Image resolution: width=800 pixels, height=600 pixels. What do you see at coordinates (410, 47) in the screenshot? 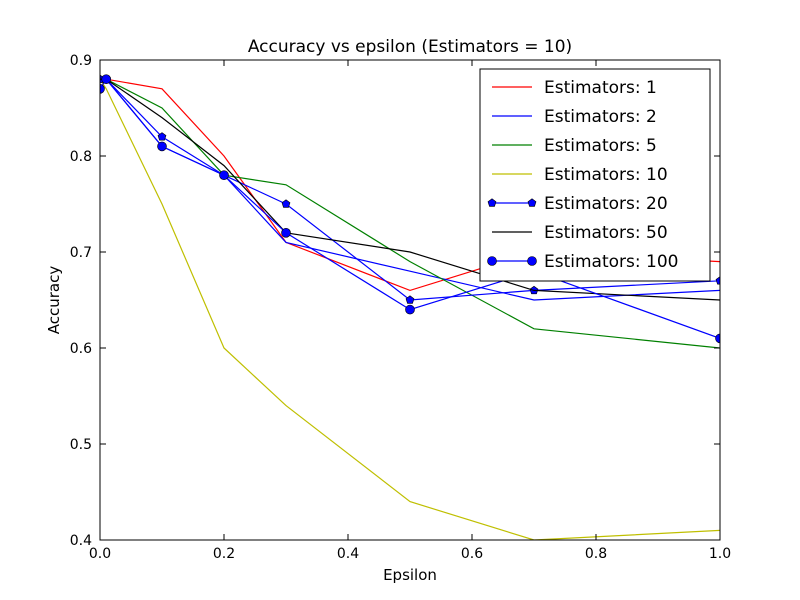
I see `chart-title: Accuracy vs epsilon (Estimators = 10)` at bounding box center [410, 47].